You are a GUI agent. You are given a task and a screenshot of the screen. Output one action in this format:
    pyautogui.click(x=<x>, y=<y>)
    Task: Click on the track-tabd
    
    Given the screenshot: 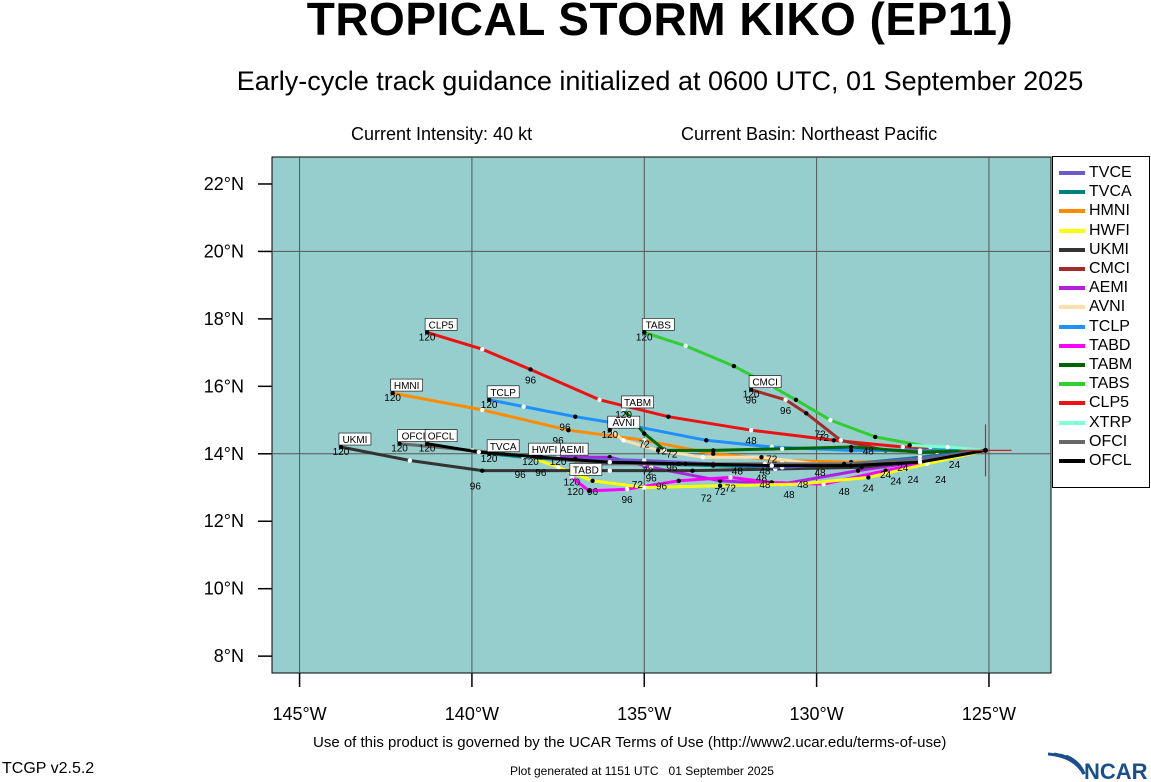 What is the action you would take?
    pyautogui.click(x=778, y=470)
    